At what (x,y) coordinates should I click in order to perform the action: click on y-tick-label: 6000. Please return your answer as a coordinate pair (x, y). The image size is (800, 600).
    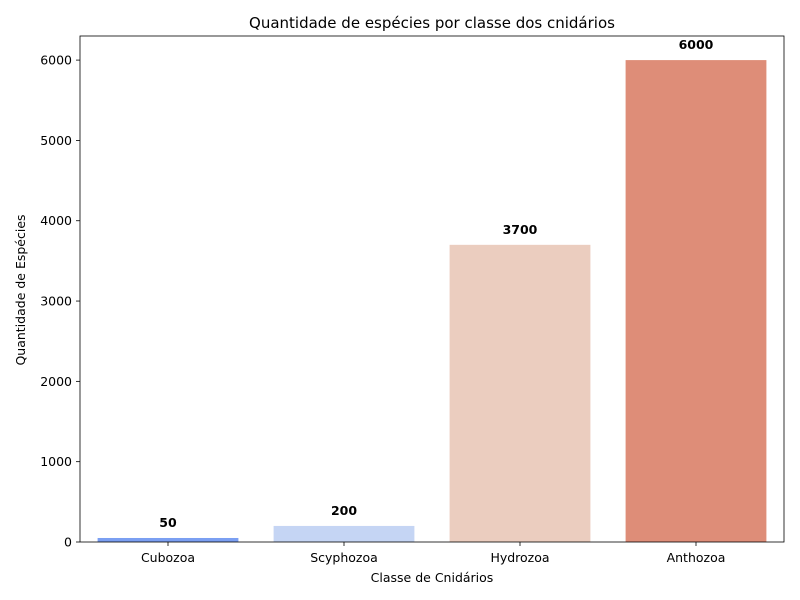
    Looking at the image, I should click on (56, 60).